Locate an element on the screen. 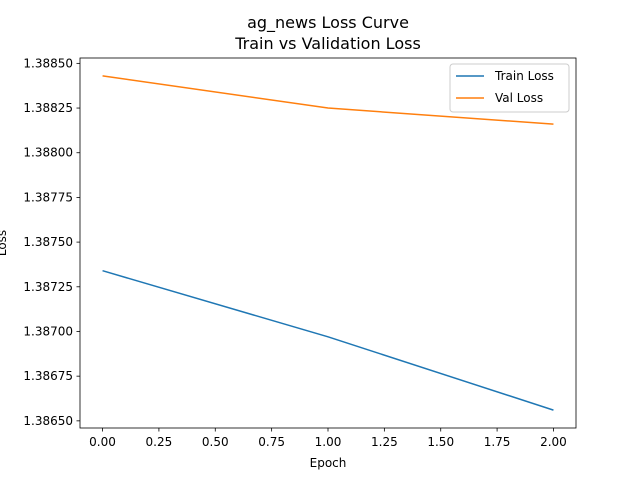  x-tick-label: 2.00 is located at coordinates (553, 442).